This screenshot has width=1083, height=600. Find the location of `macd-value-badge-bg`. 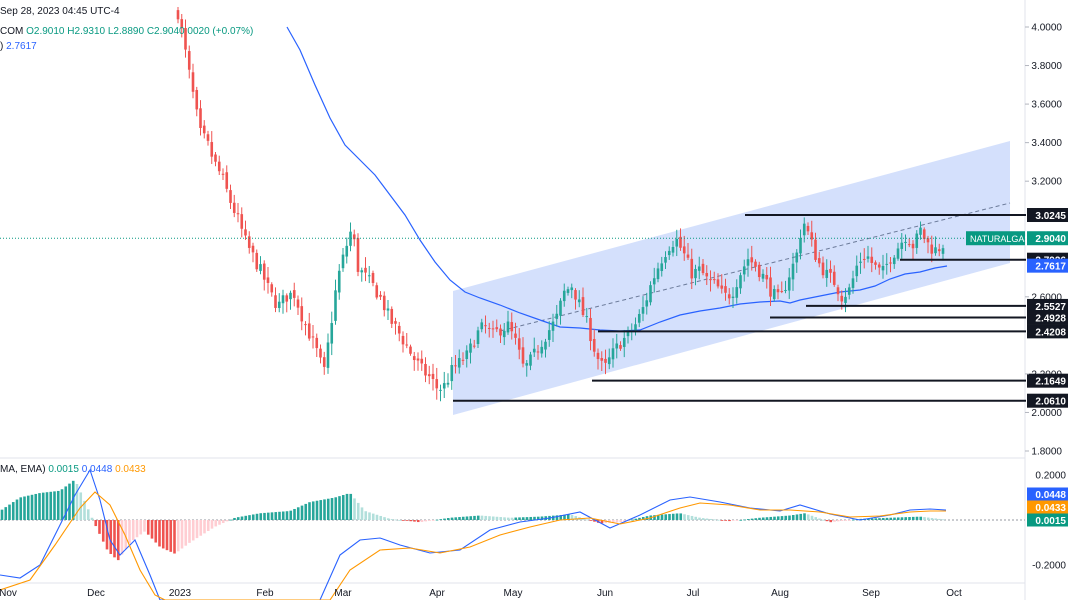

macd-value-badge-bg is located at coordinates (1047, 520).